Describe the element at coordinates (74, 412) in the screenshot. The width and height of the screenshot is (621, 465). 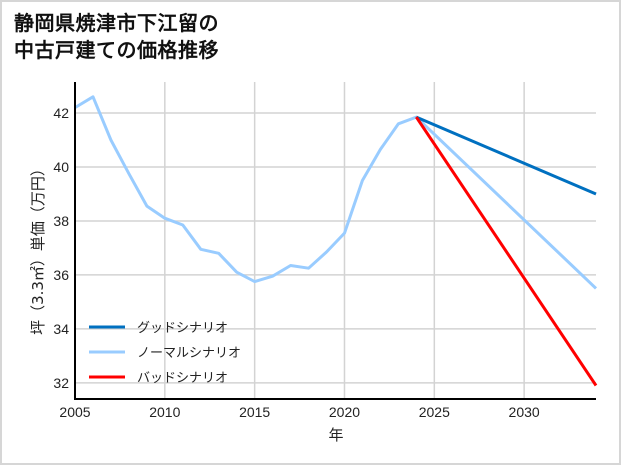
I see `x-tick-label: 2005` at that location.